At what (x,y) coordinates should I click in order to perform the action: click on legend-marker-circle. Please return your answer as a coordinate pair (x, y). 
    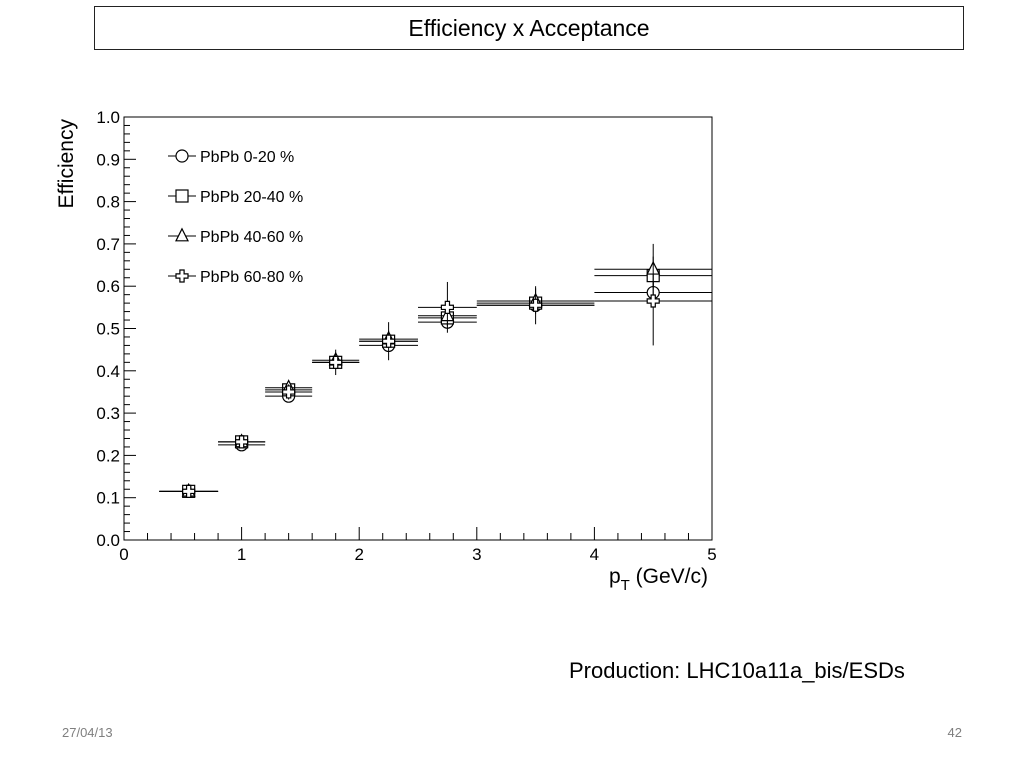
    Looking at the image, I should click on (182, 156).